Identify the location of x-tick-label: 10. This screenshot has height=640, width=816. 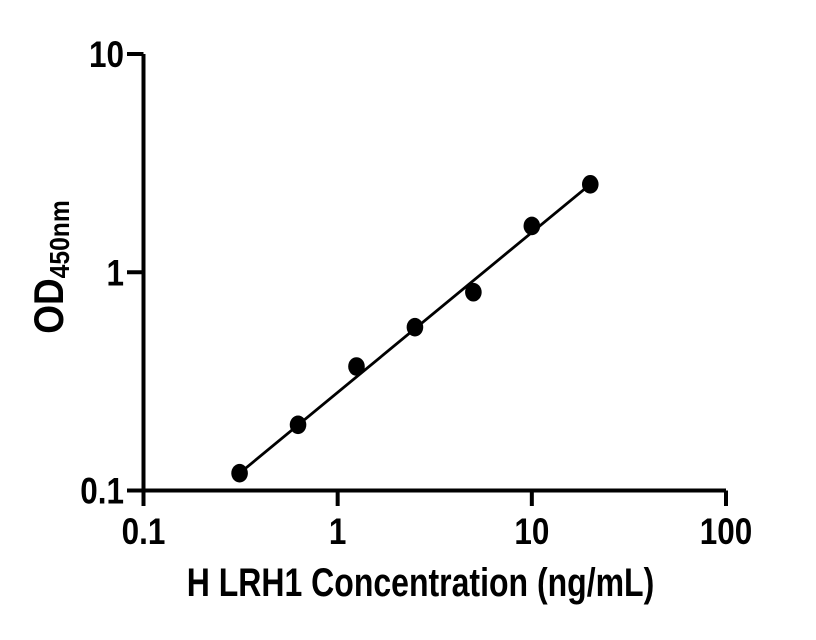
(531, 532).